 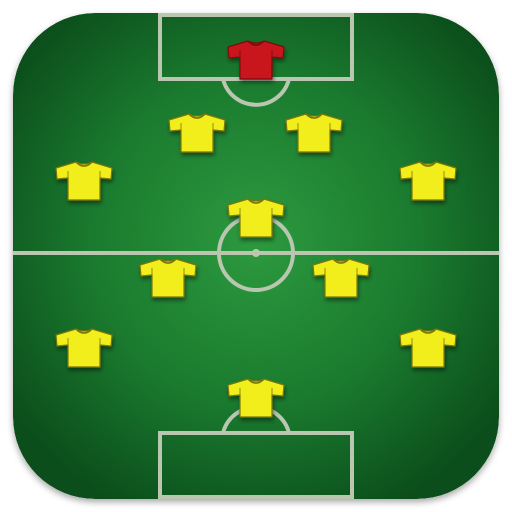 I want to click on forward-right-shirt, so click(x=341, y=278).